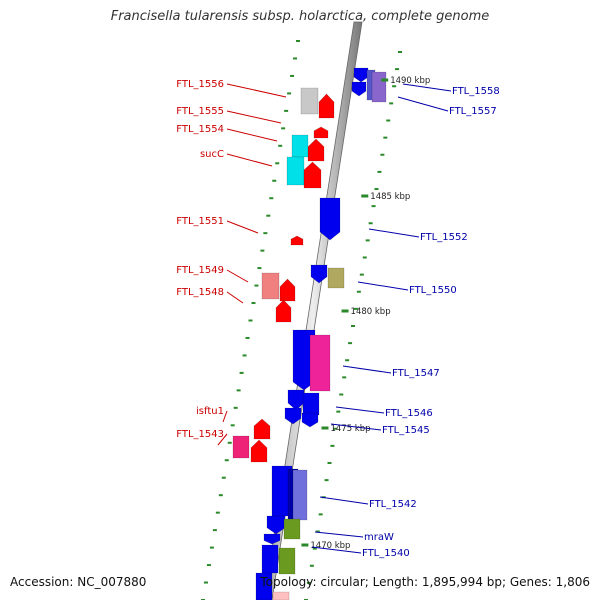  Describe the element at coordinates (276, 525) in the screenshot. I see `gene-mraw-a` at that location.